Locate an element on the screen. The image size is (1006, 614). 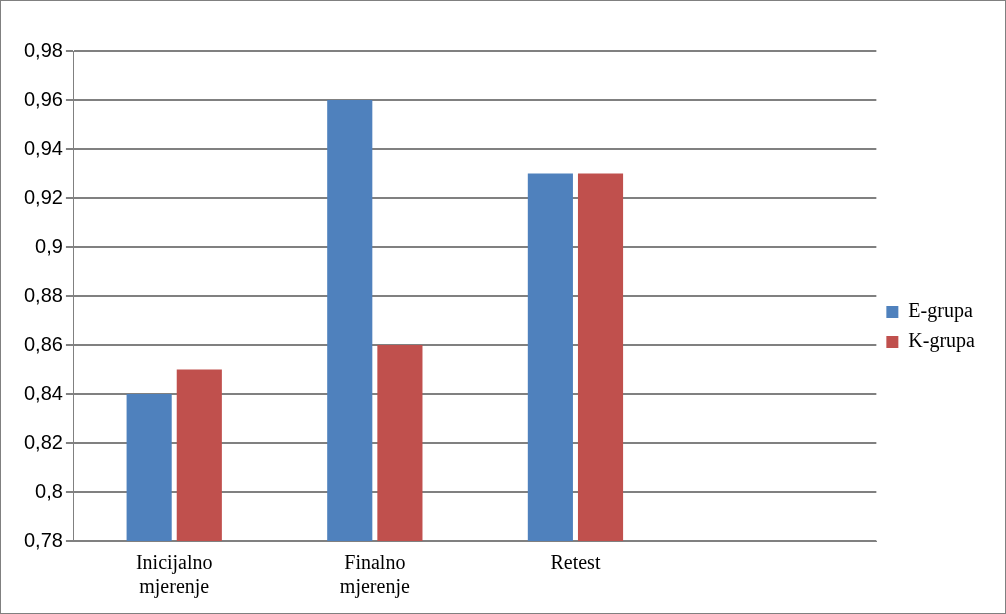
y-tick-label: 0,9 is located at coordinates (49, 245).